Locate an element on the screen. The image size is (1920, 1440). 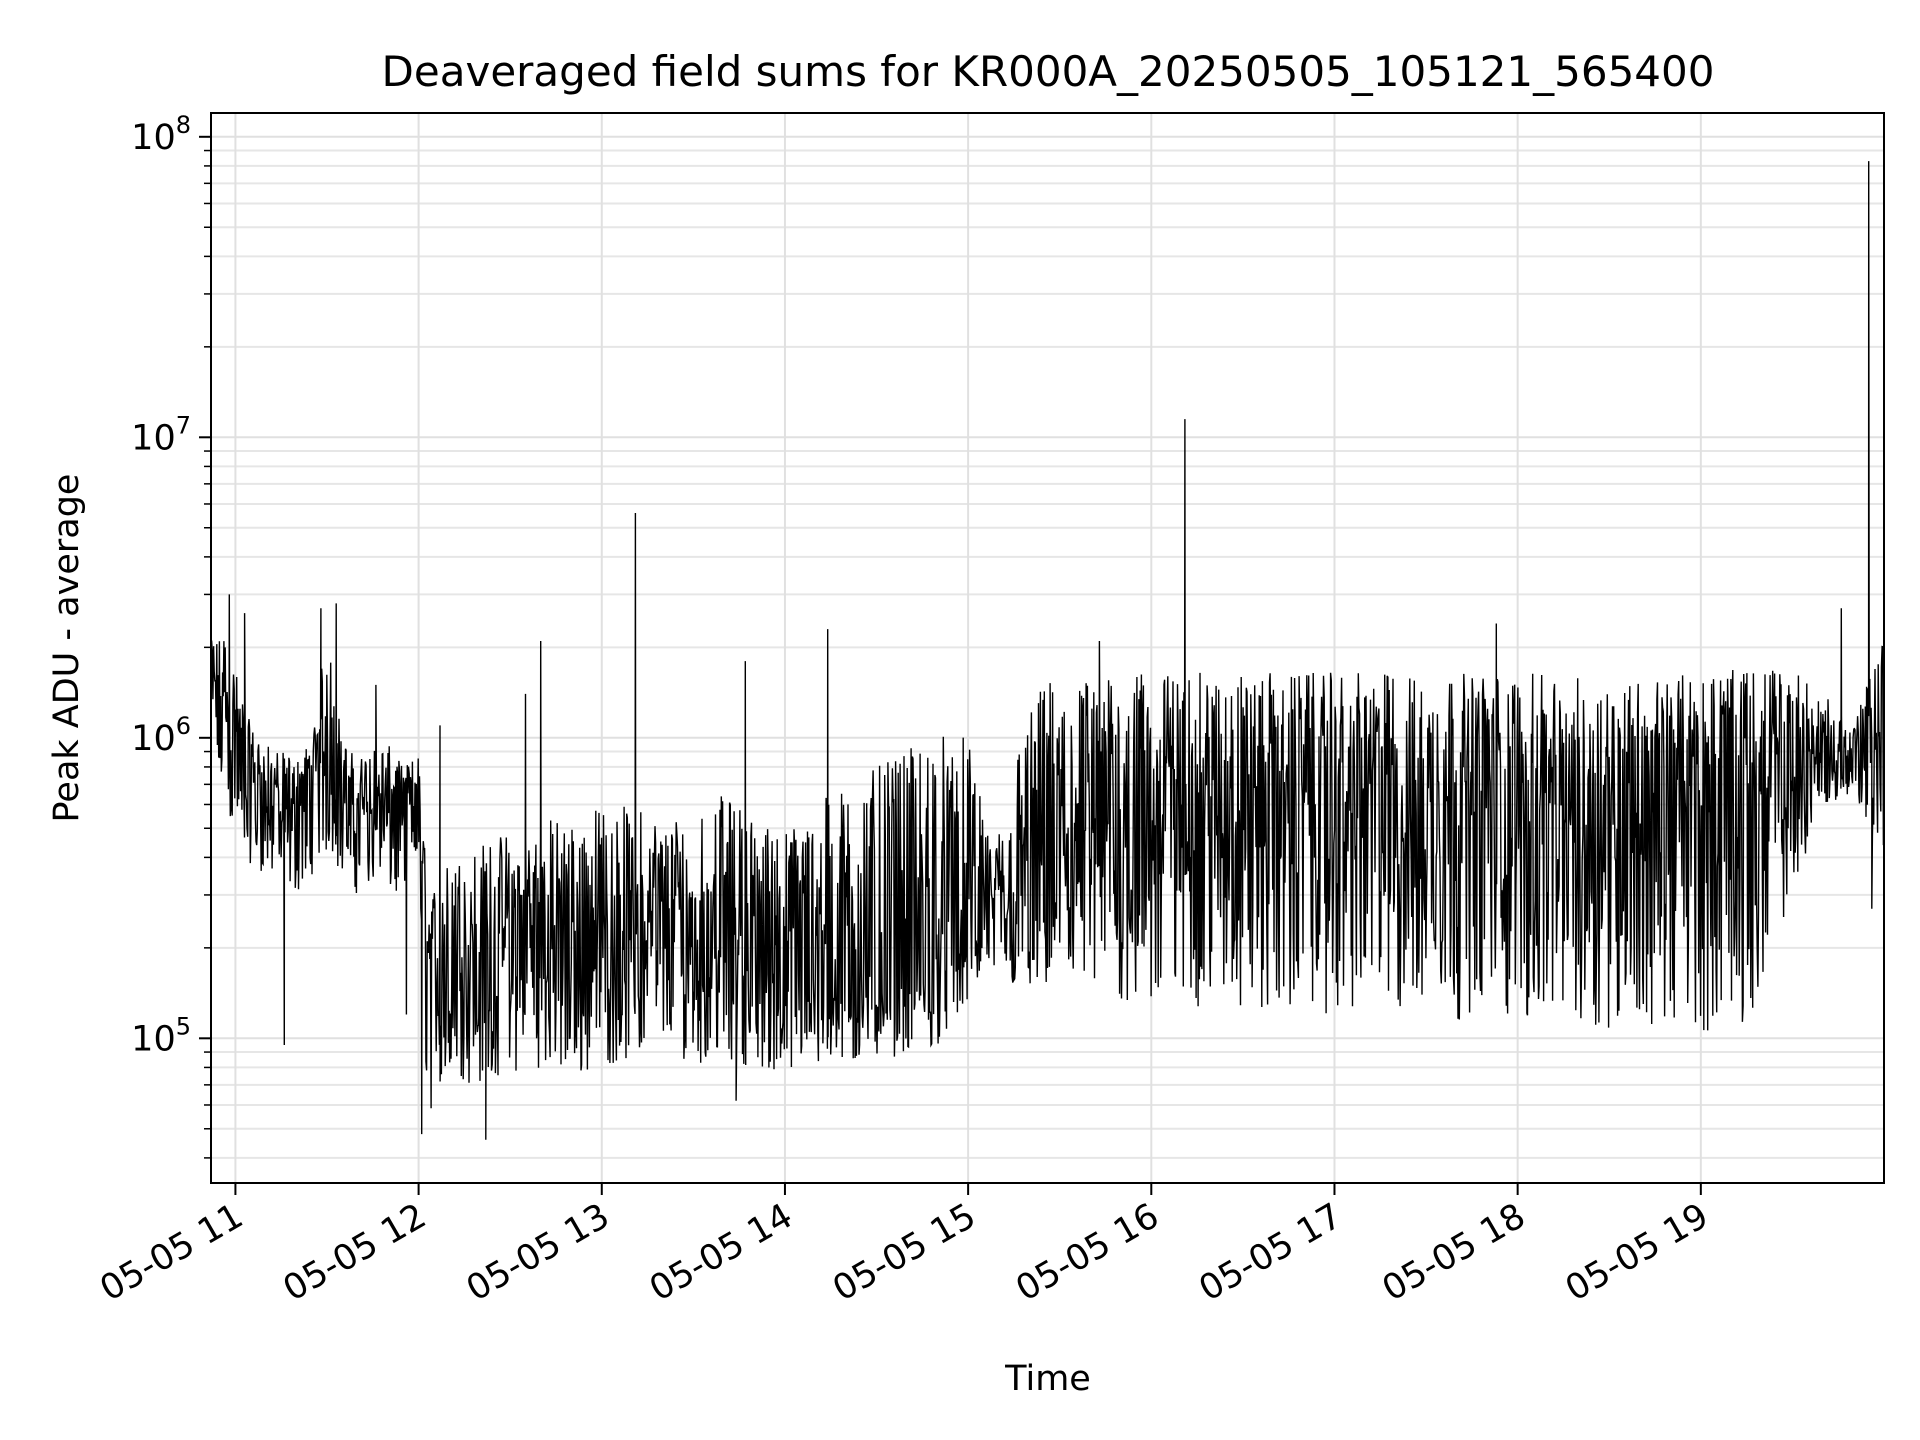
y-axis-label: Peak ADU - average is located at coordinates (67, 648).